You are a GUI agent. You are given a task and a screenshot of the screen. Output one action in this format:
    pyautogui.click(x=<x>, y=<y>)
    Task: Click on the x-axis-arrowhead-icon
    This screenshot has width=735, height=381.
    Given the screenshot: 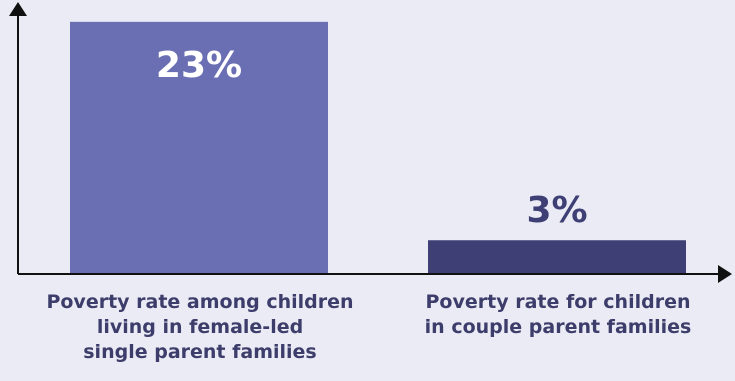 What is the action you would take?
    pyautogui.click(x=725, y=274)
    